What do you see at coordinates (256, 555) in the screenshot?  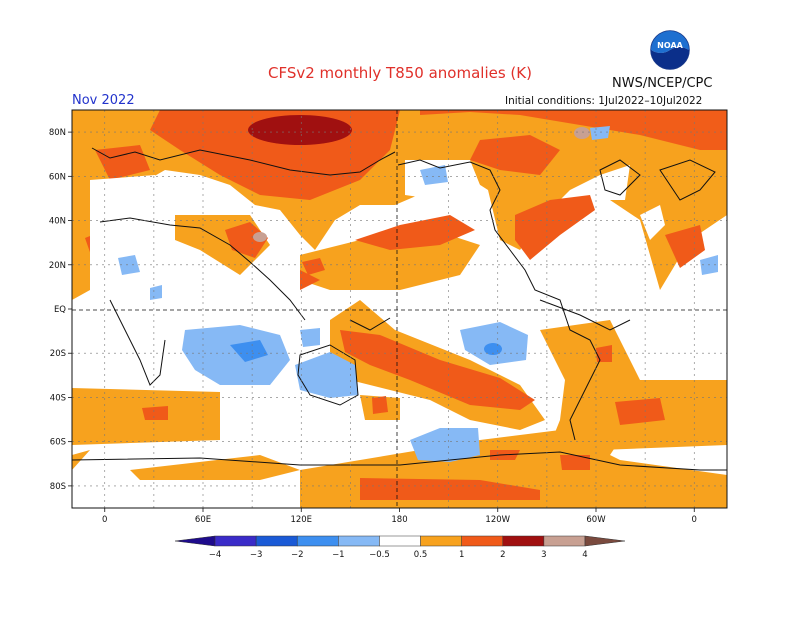 I see `colorbar-label: −3` at bounding box center [256, 555].